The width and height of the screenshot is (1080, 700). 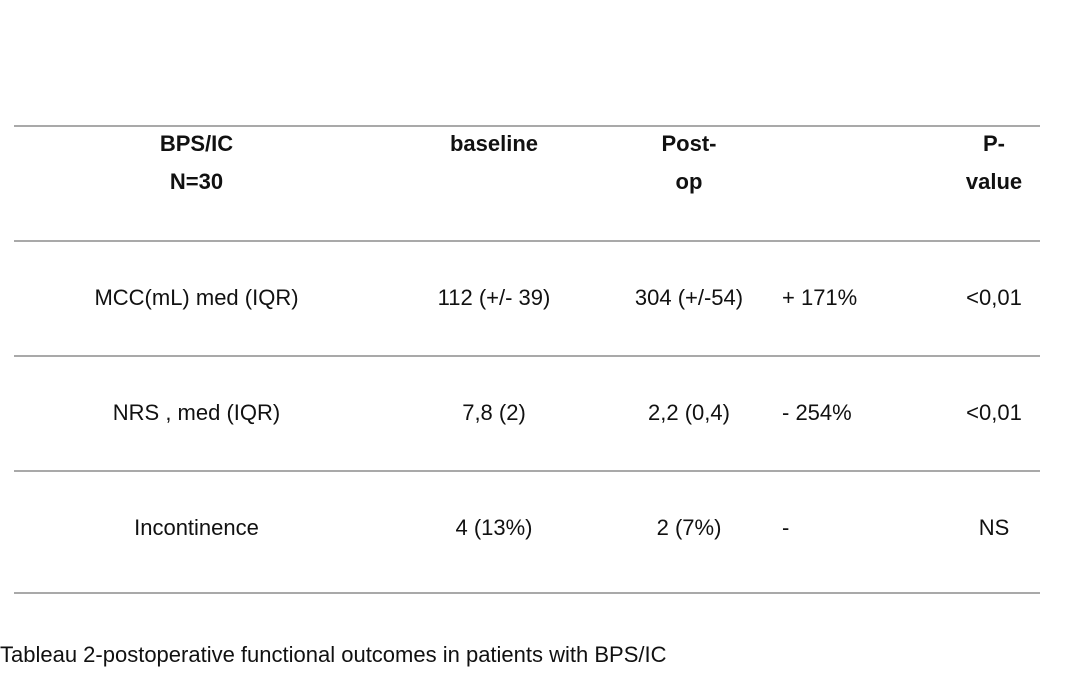 I want to click on postop-value: 2 (7%), so click(x=689, y=527).